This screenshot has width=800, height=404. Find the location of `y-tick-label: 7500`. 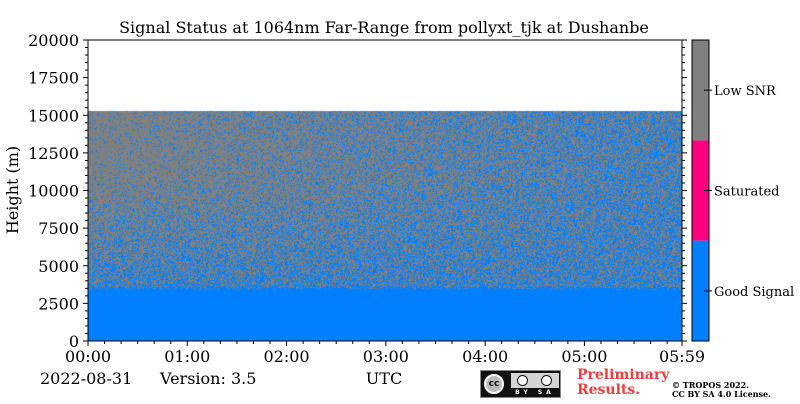

y-tick-label: 7500 is located at coordinates (58, 228).